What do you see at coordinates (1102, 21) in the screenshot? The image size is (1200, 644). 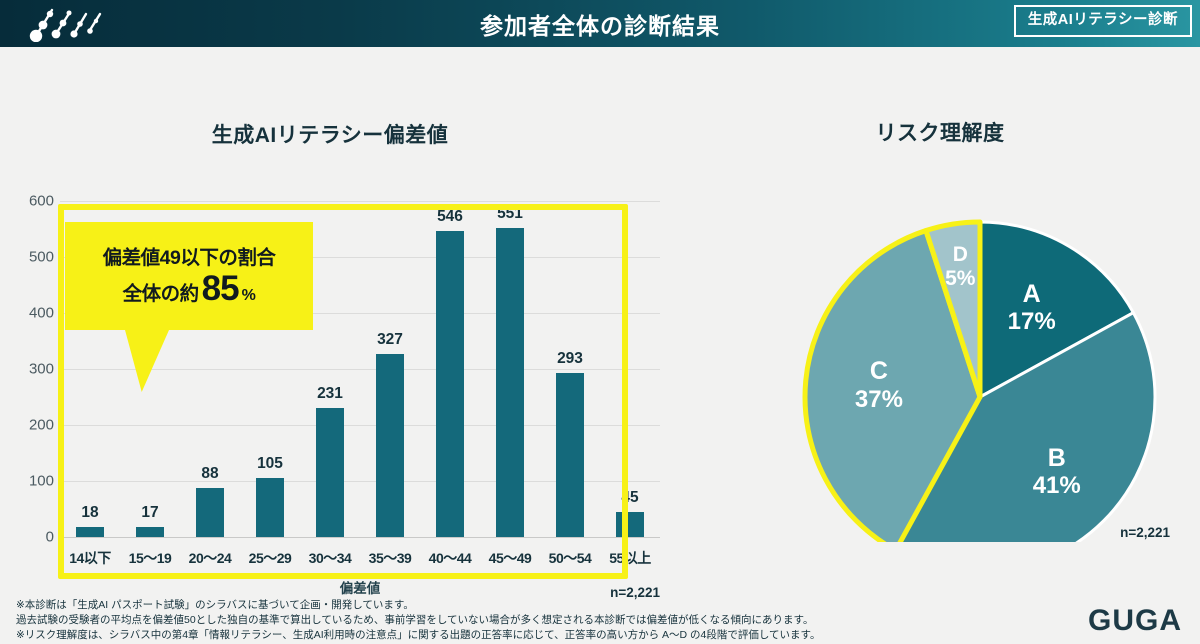 I see `diagnosis-badge: 生成AIリテラシー診断` at bounding box center [1102, 21].